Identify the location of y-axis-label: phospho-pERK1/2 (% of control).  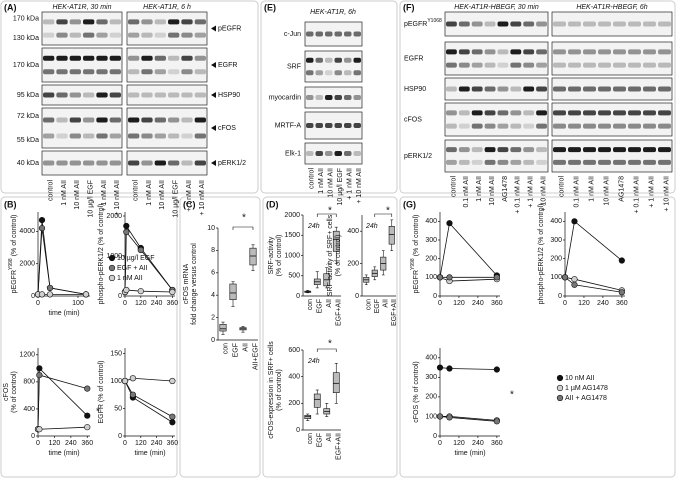
(101, 254).